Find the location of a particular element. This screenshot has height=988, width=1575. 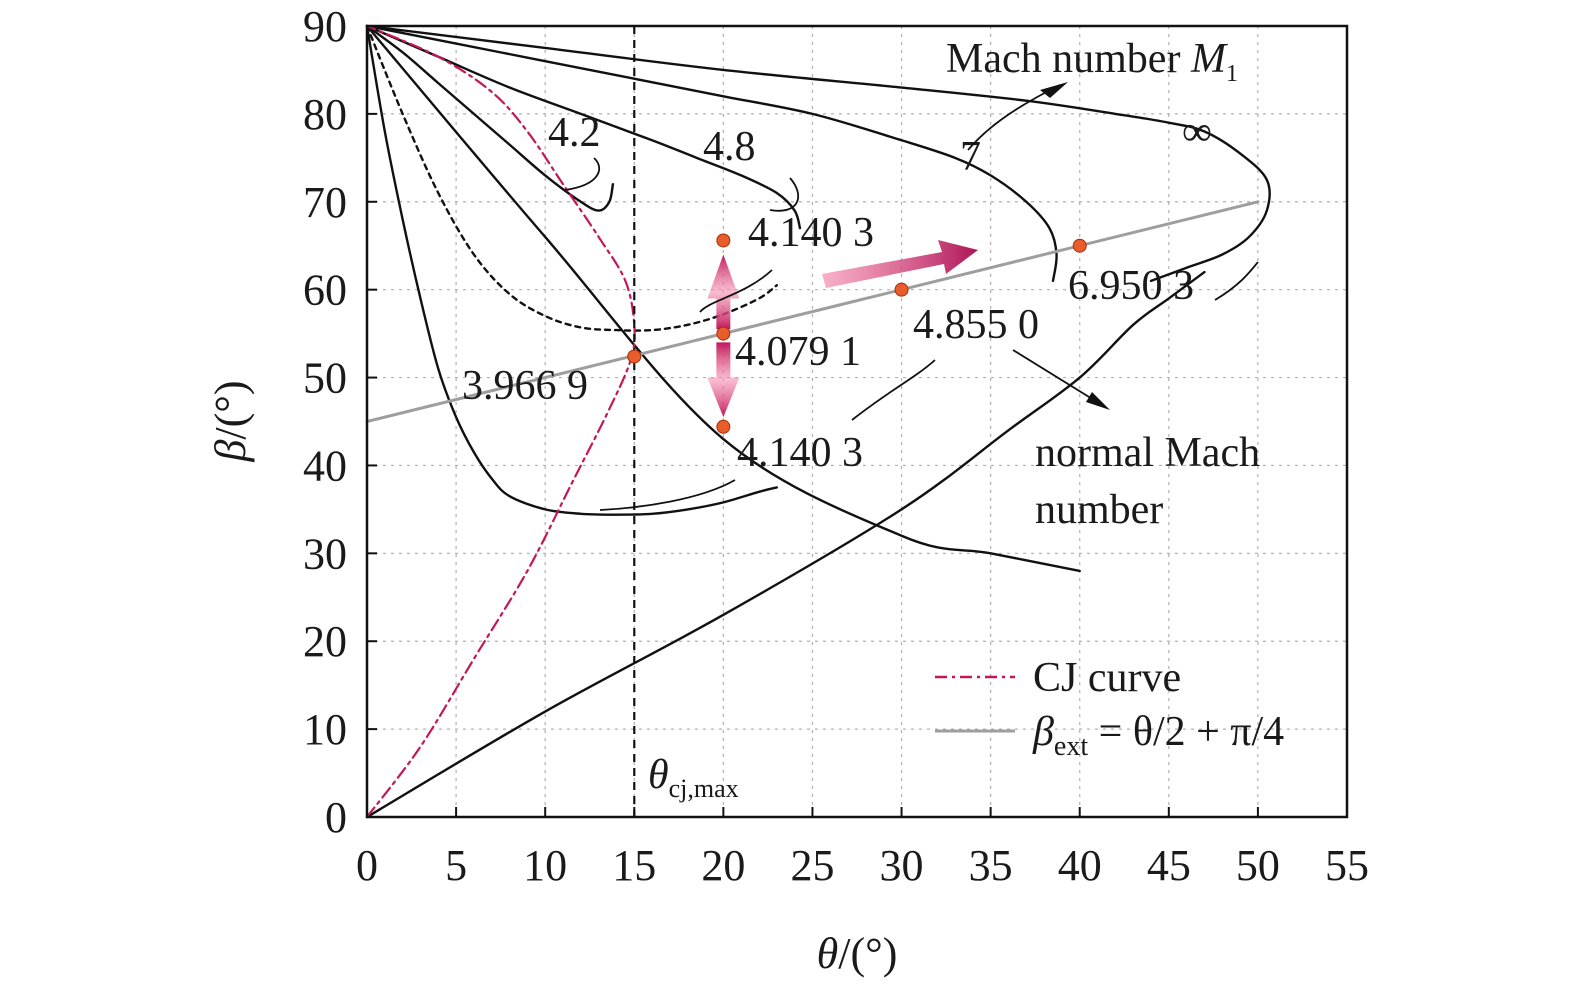

label-4-8550: 4.855 0 is located at coordinates (976, 325).